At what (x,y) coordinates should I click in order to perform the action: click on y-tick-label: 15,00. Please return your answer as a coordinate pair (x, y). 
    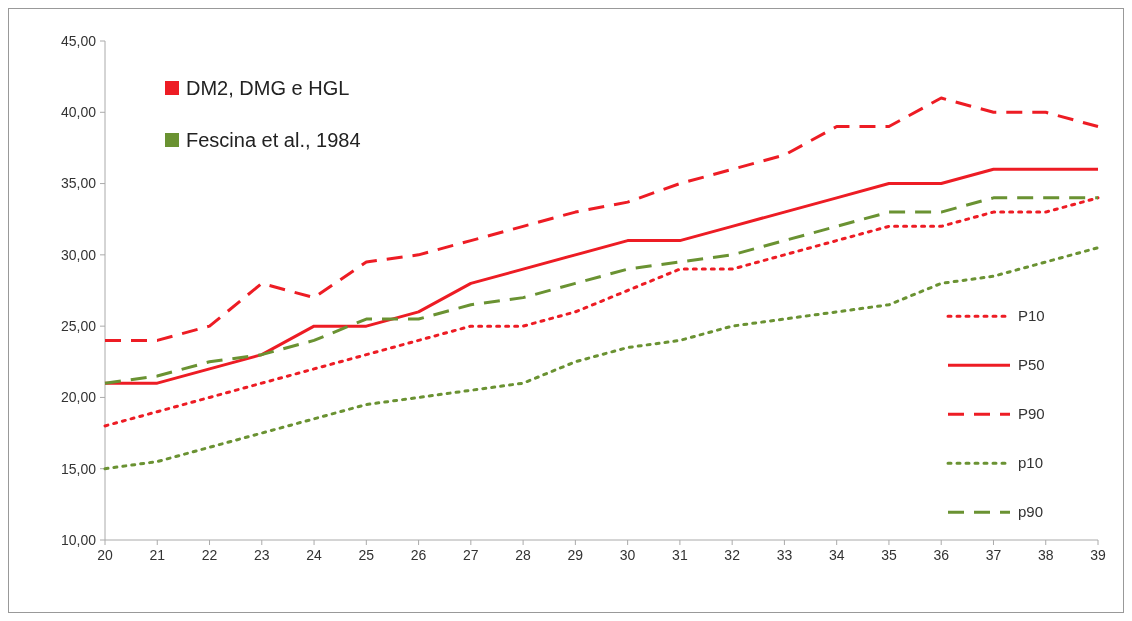
    Looking at the image, I should click on (78, 468).